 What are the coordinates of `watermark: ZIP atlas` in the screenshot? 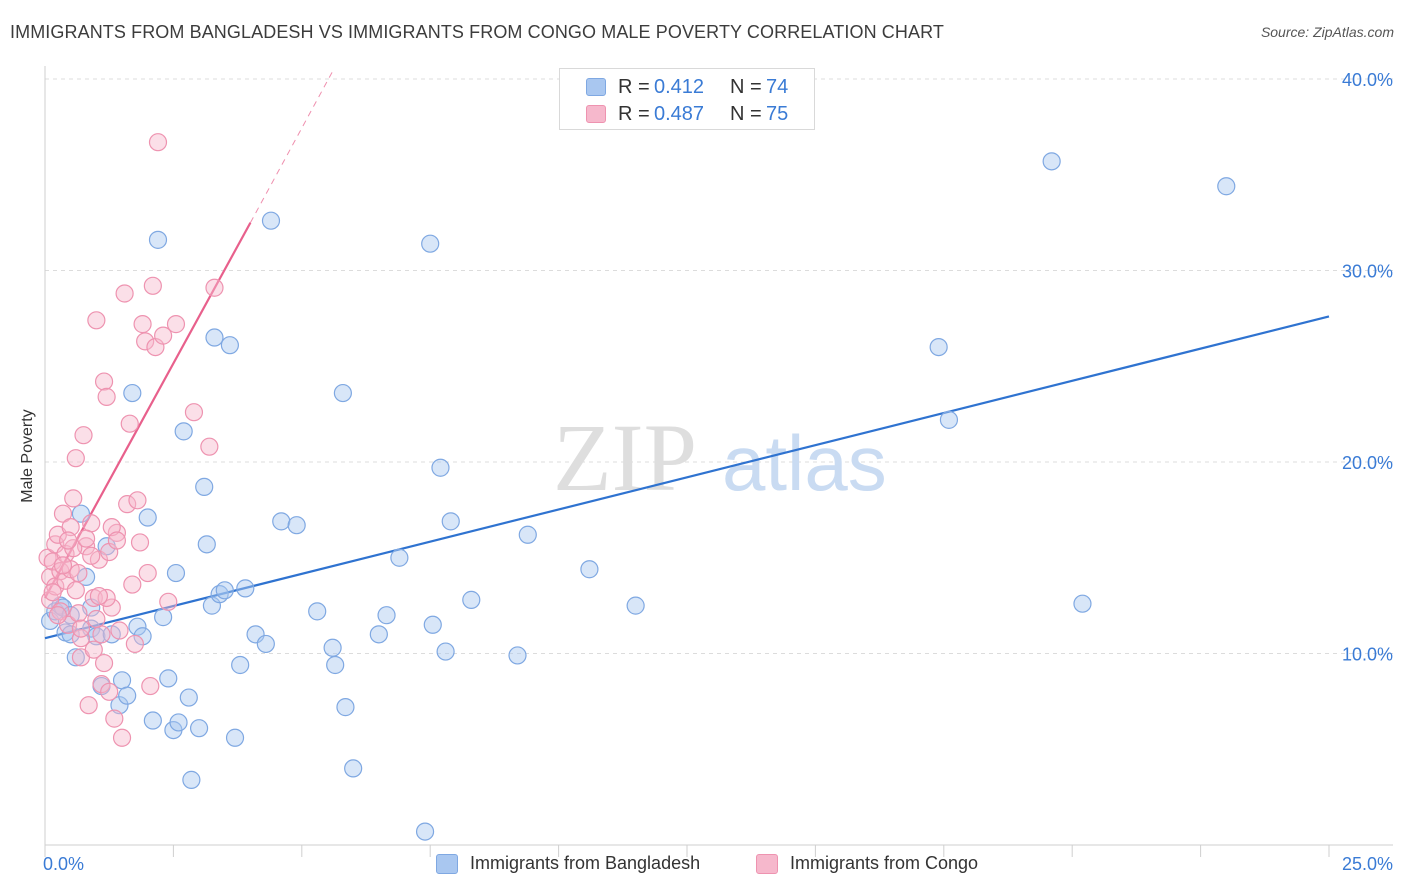 It's located at (720, 457).